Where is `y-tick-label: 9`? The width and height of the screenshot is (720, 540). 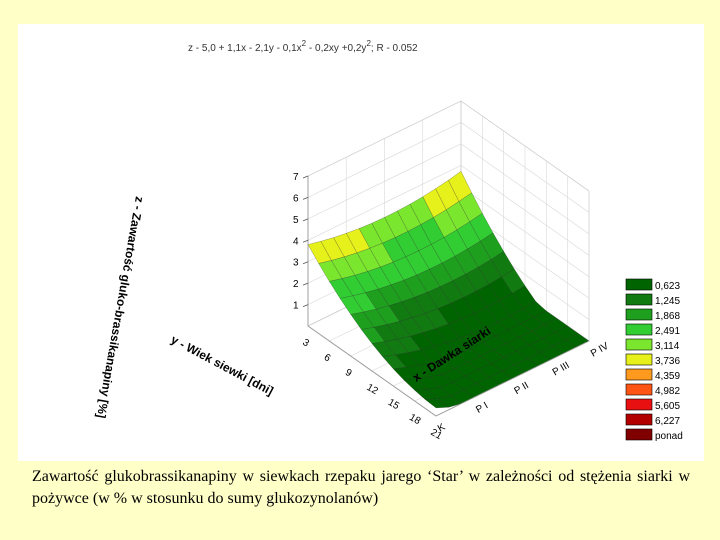 y-tick-label: 9 is located at coordinates (348, 373).